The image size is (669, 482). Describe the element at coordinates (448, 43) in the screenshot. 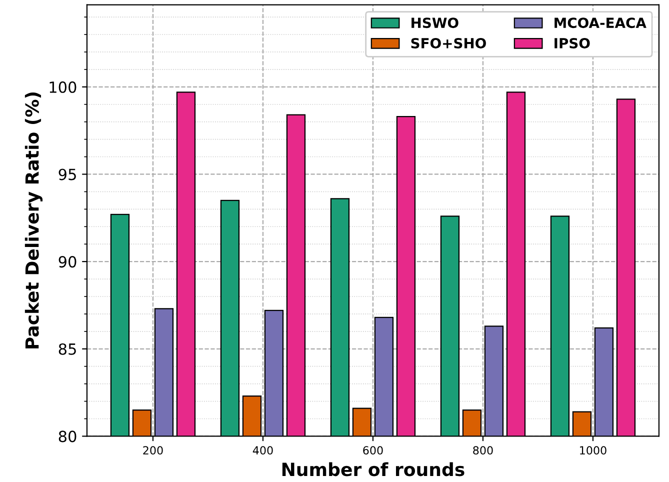

I see `legend-label: SFO+SHO` at that location.